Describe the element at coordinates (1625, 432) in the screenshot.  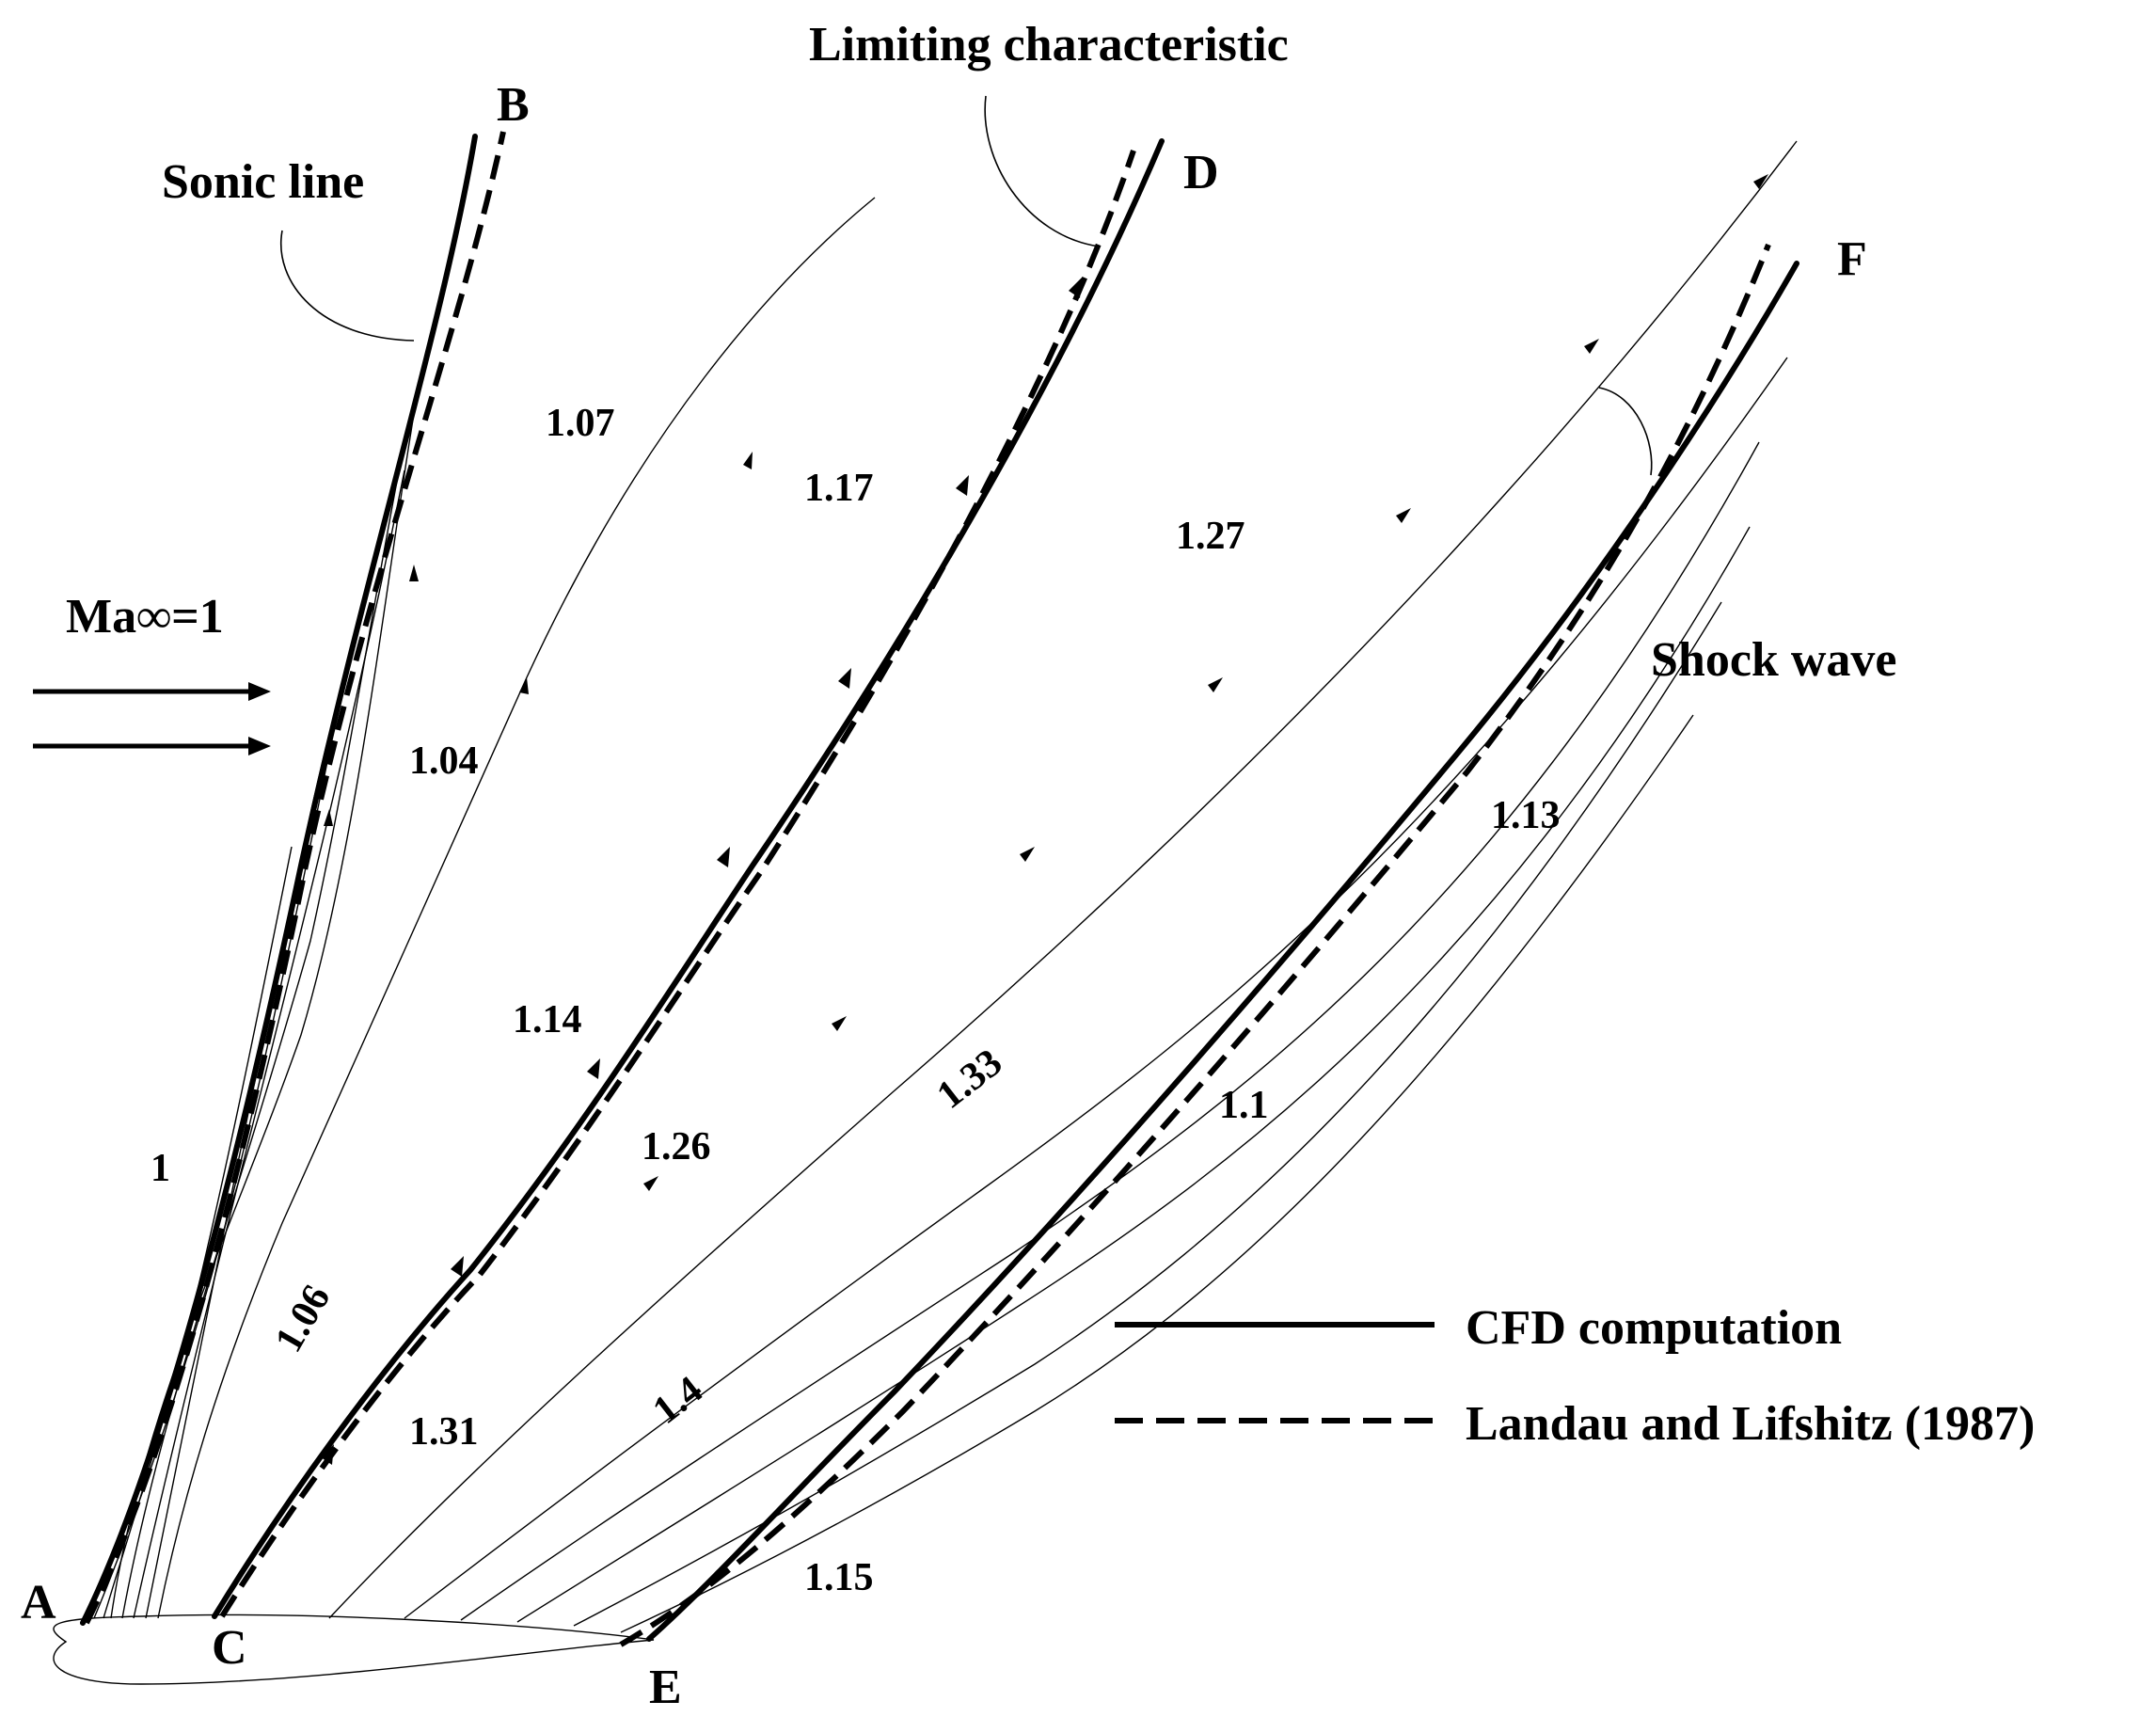
I see `shock-wave-callout` at that location.